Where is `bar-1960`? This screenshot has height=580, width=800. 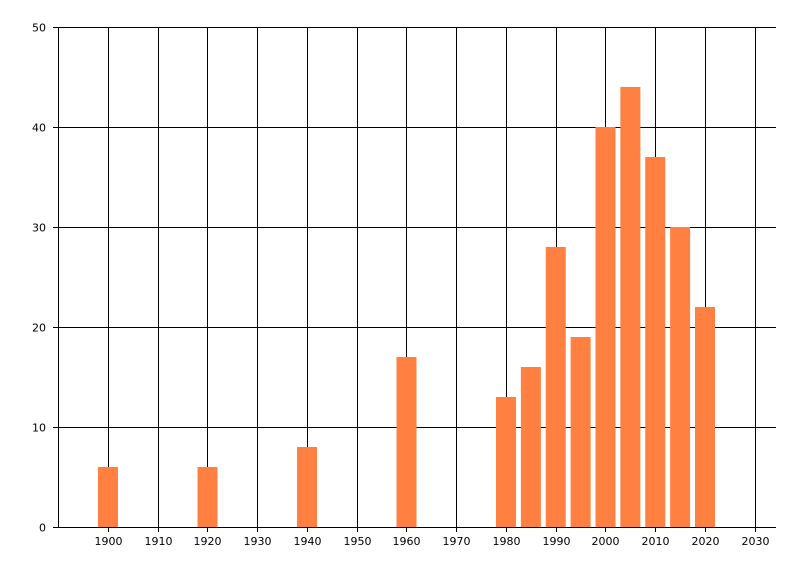
bar-1960 is located at coordinates (406, 442).